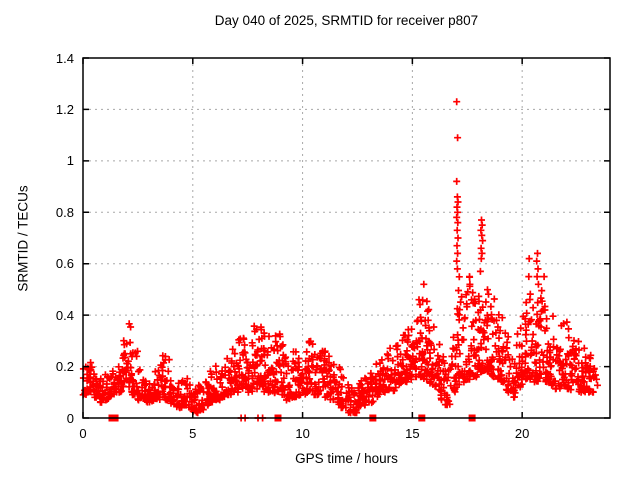  I want to click on y-tick-label: 0.6, so click(64, 264).